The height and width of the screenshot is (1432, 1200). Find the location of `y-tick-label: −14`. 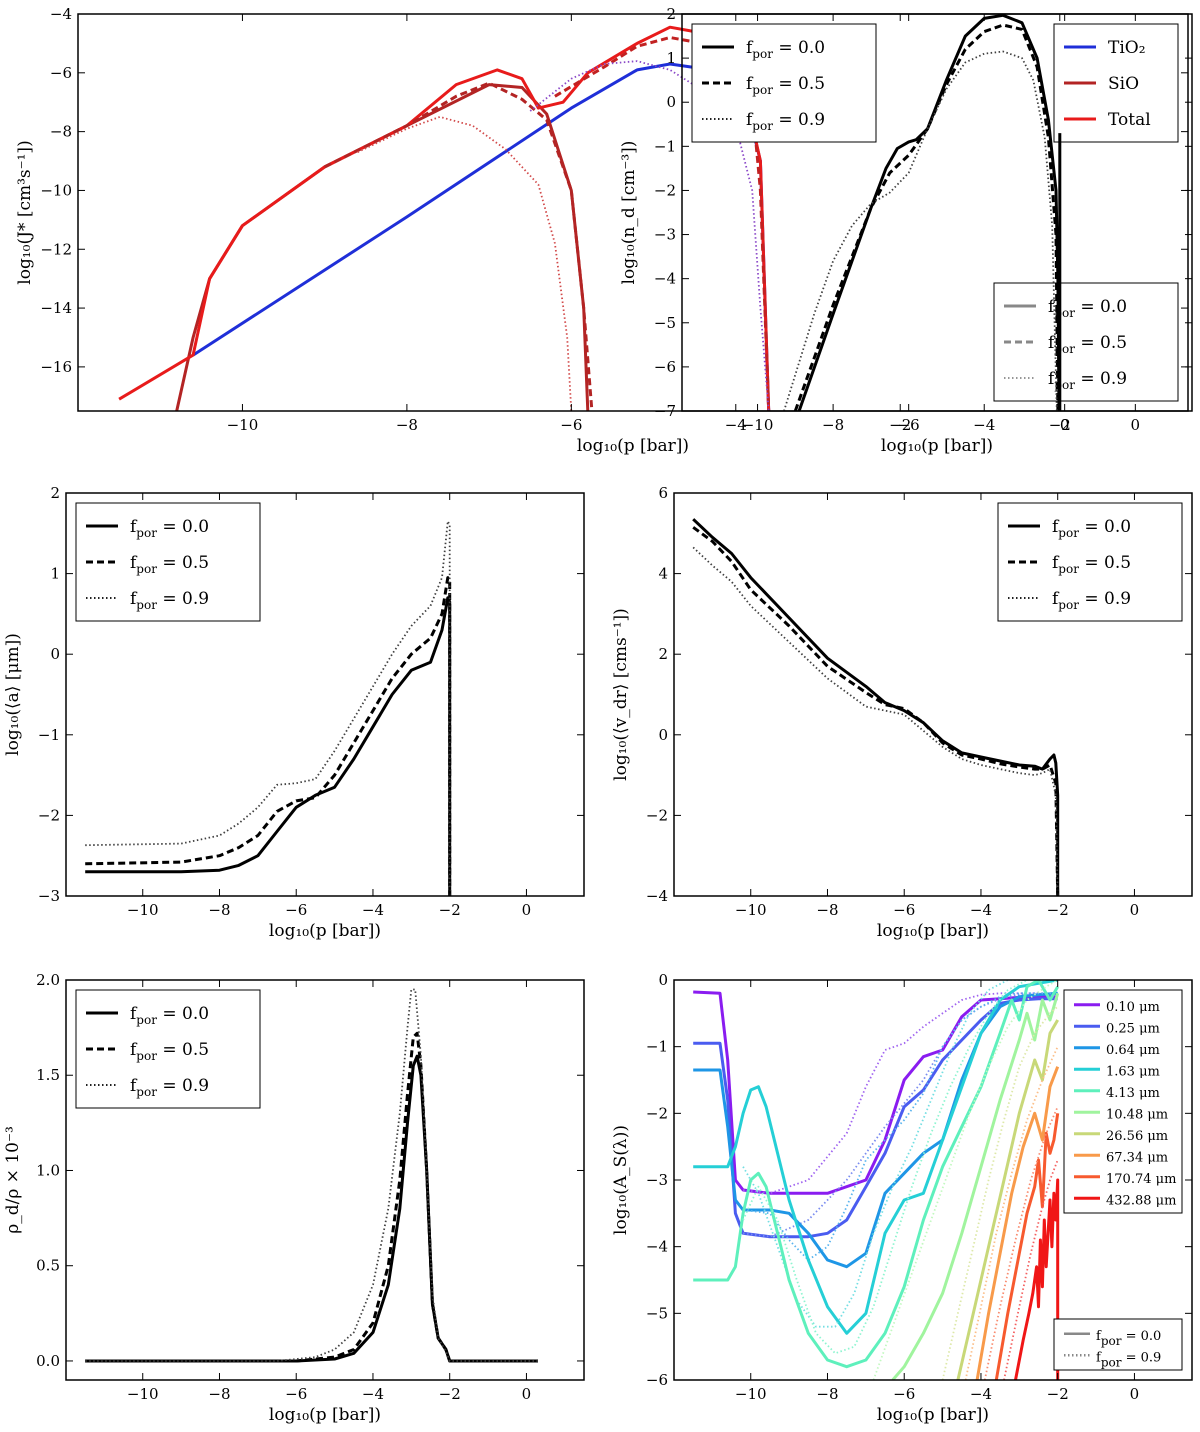

y-tick-label: −14 is located at coordinates (56, 308).